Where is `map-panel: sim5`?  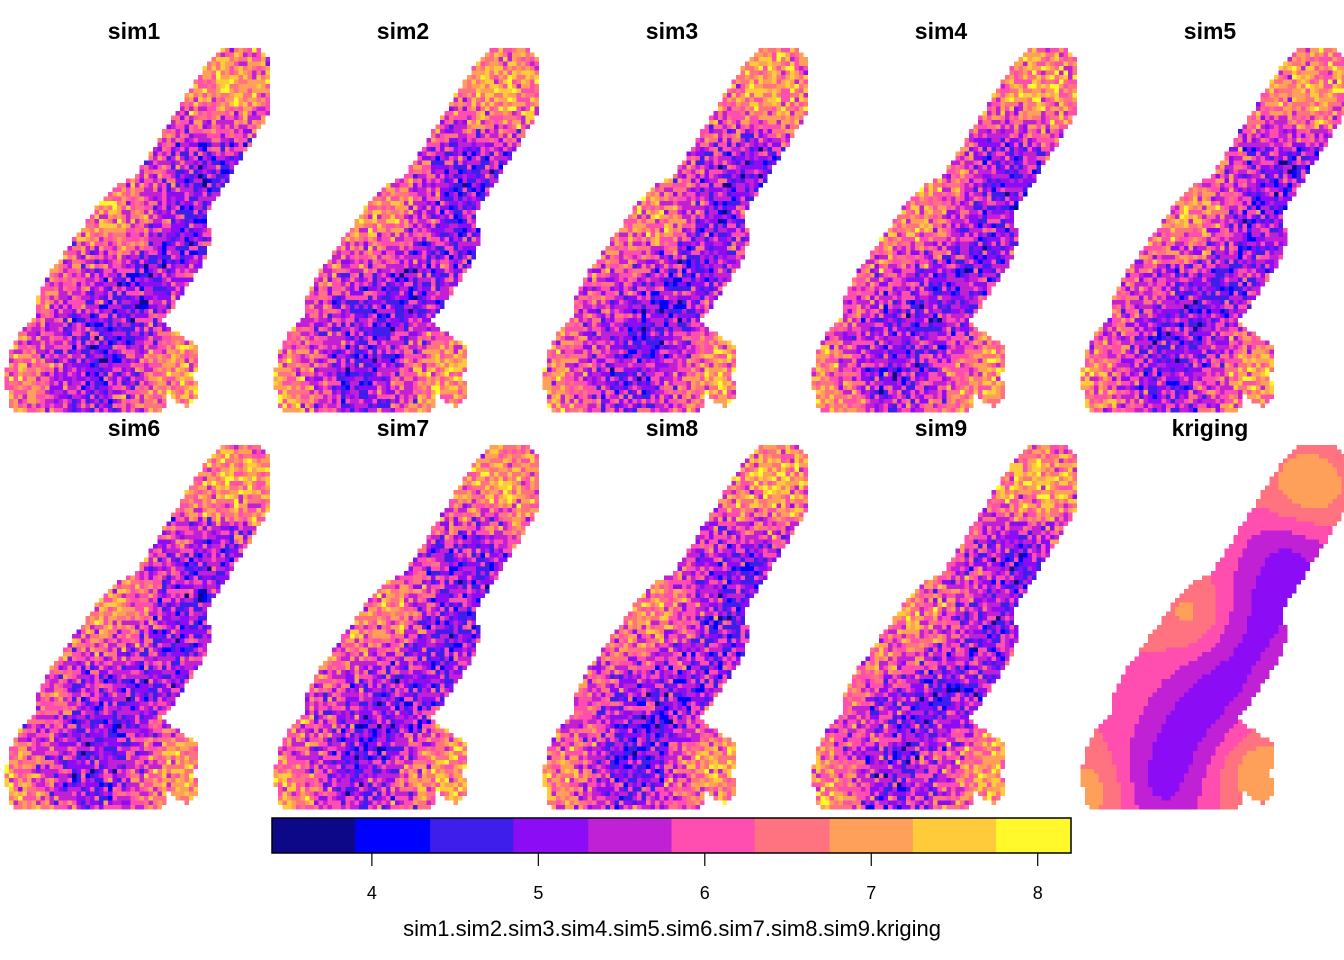 map-panel: sim5 is located at coordinates (1212, 215).